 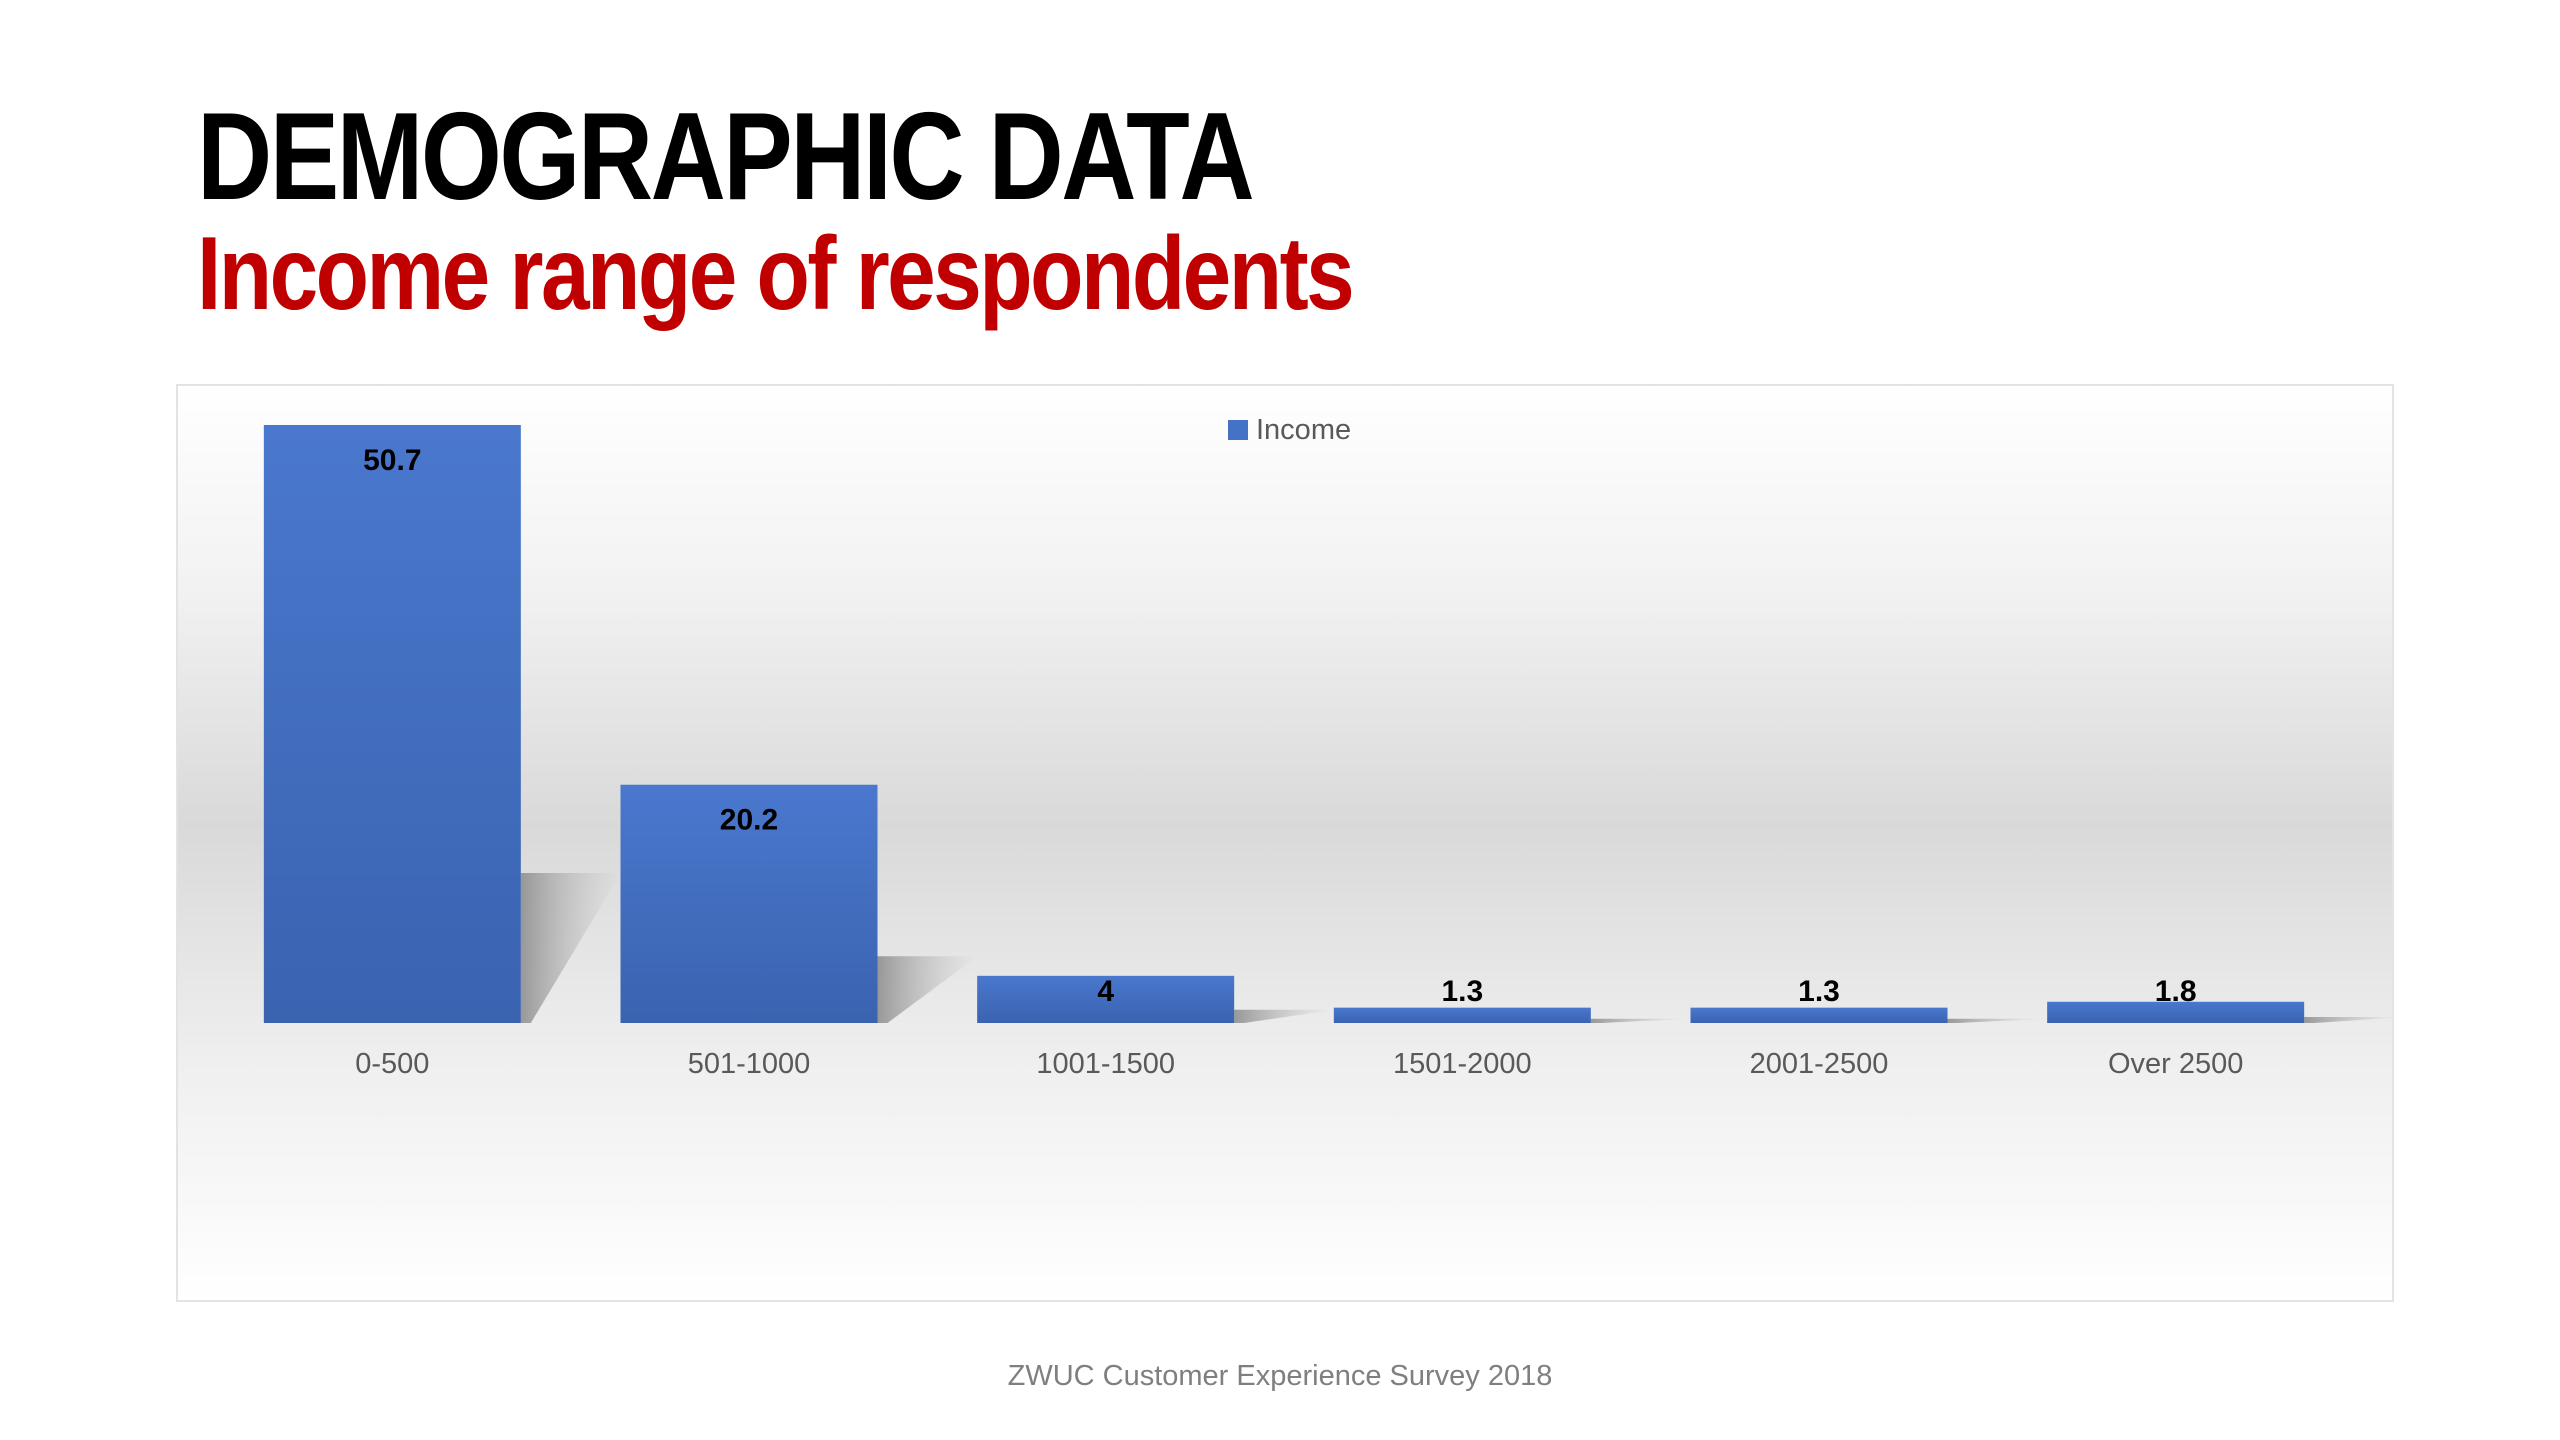 I want to click on bar-1501-2000, so click(x=1462, y=1015).